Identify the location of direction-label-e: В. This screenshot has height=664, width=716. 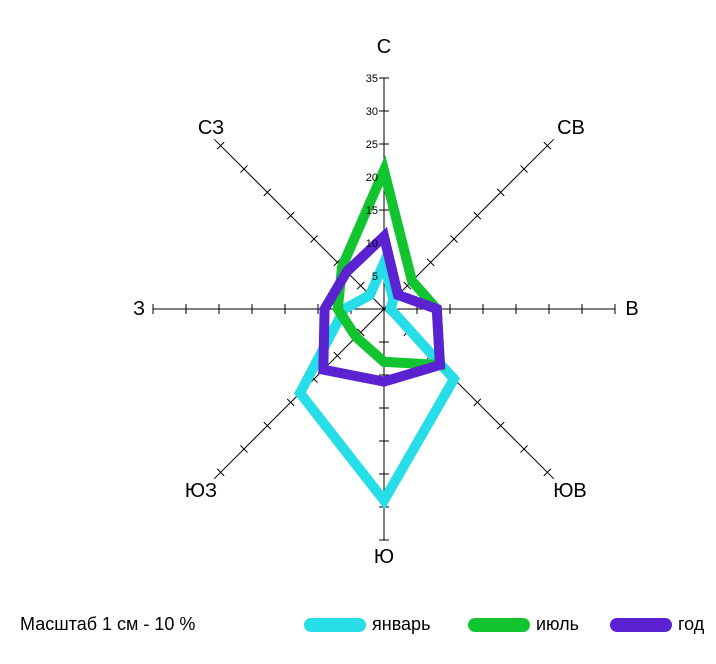
(631, 309).